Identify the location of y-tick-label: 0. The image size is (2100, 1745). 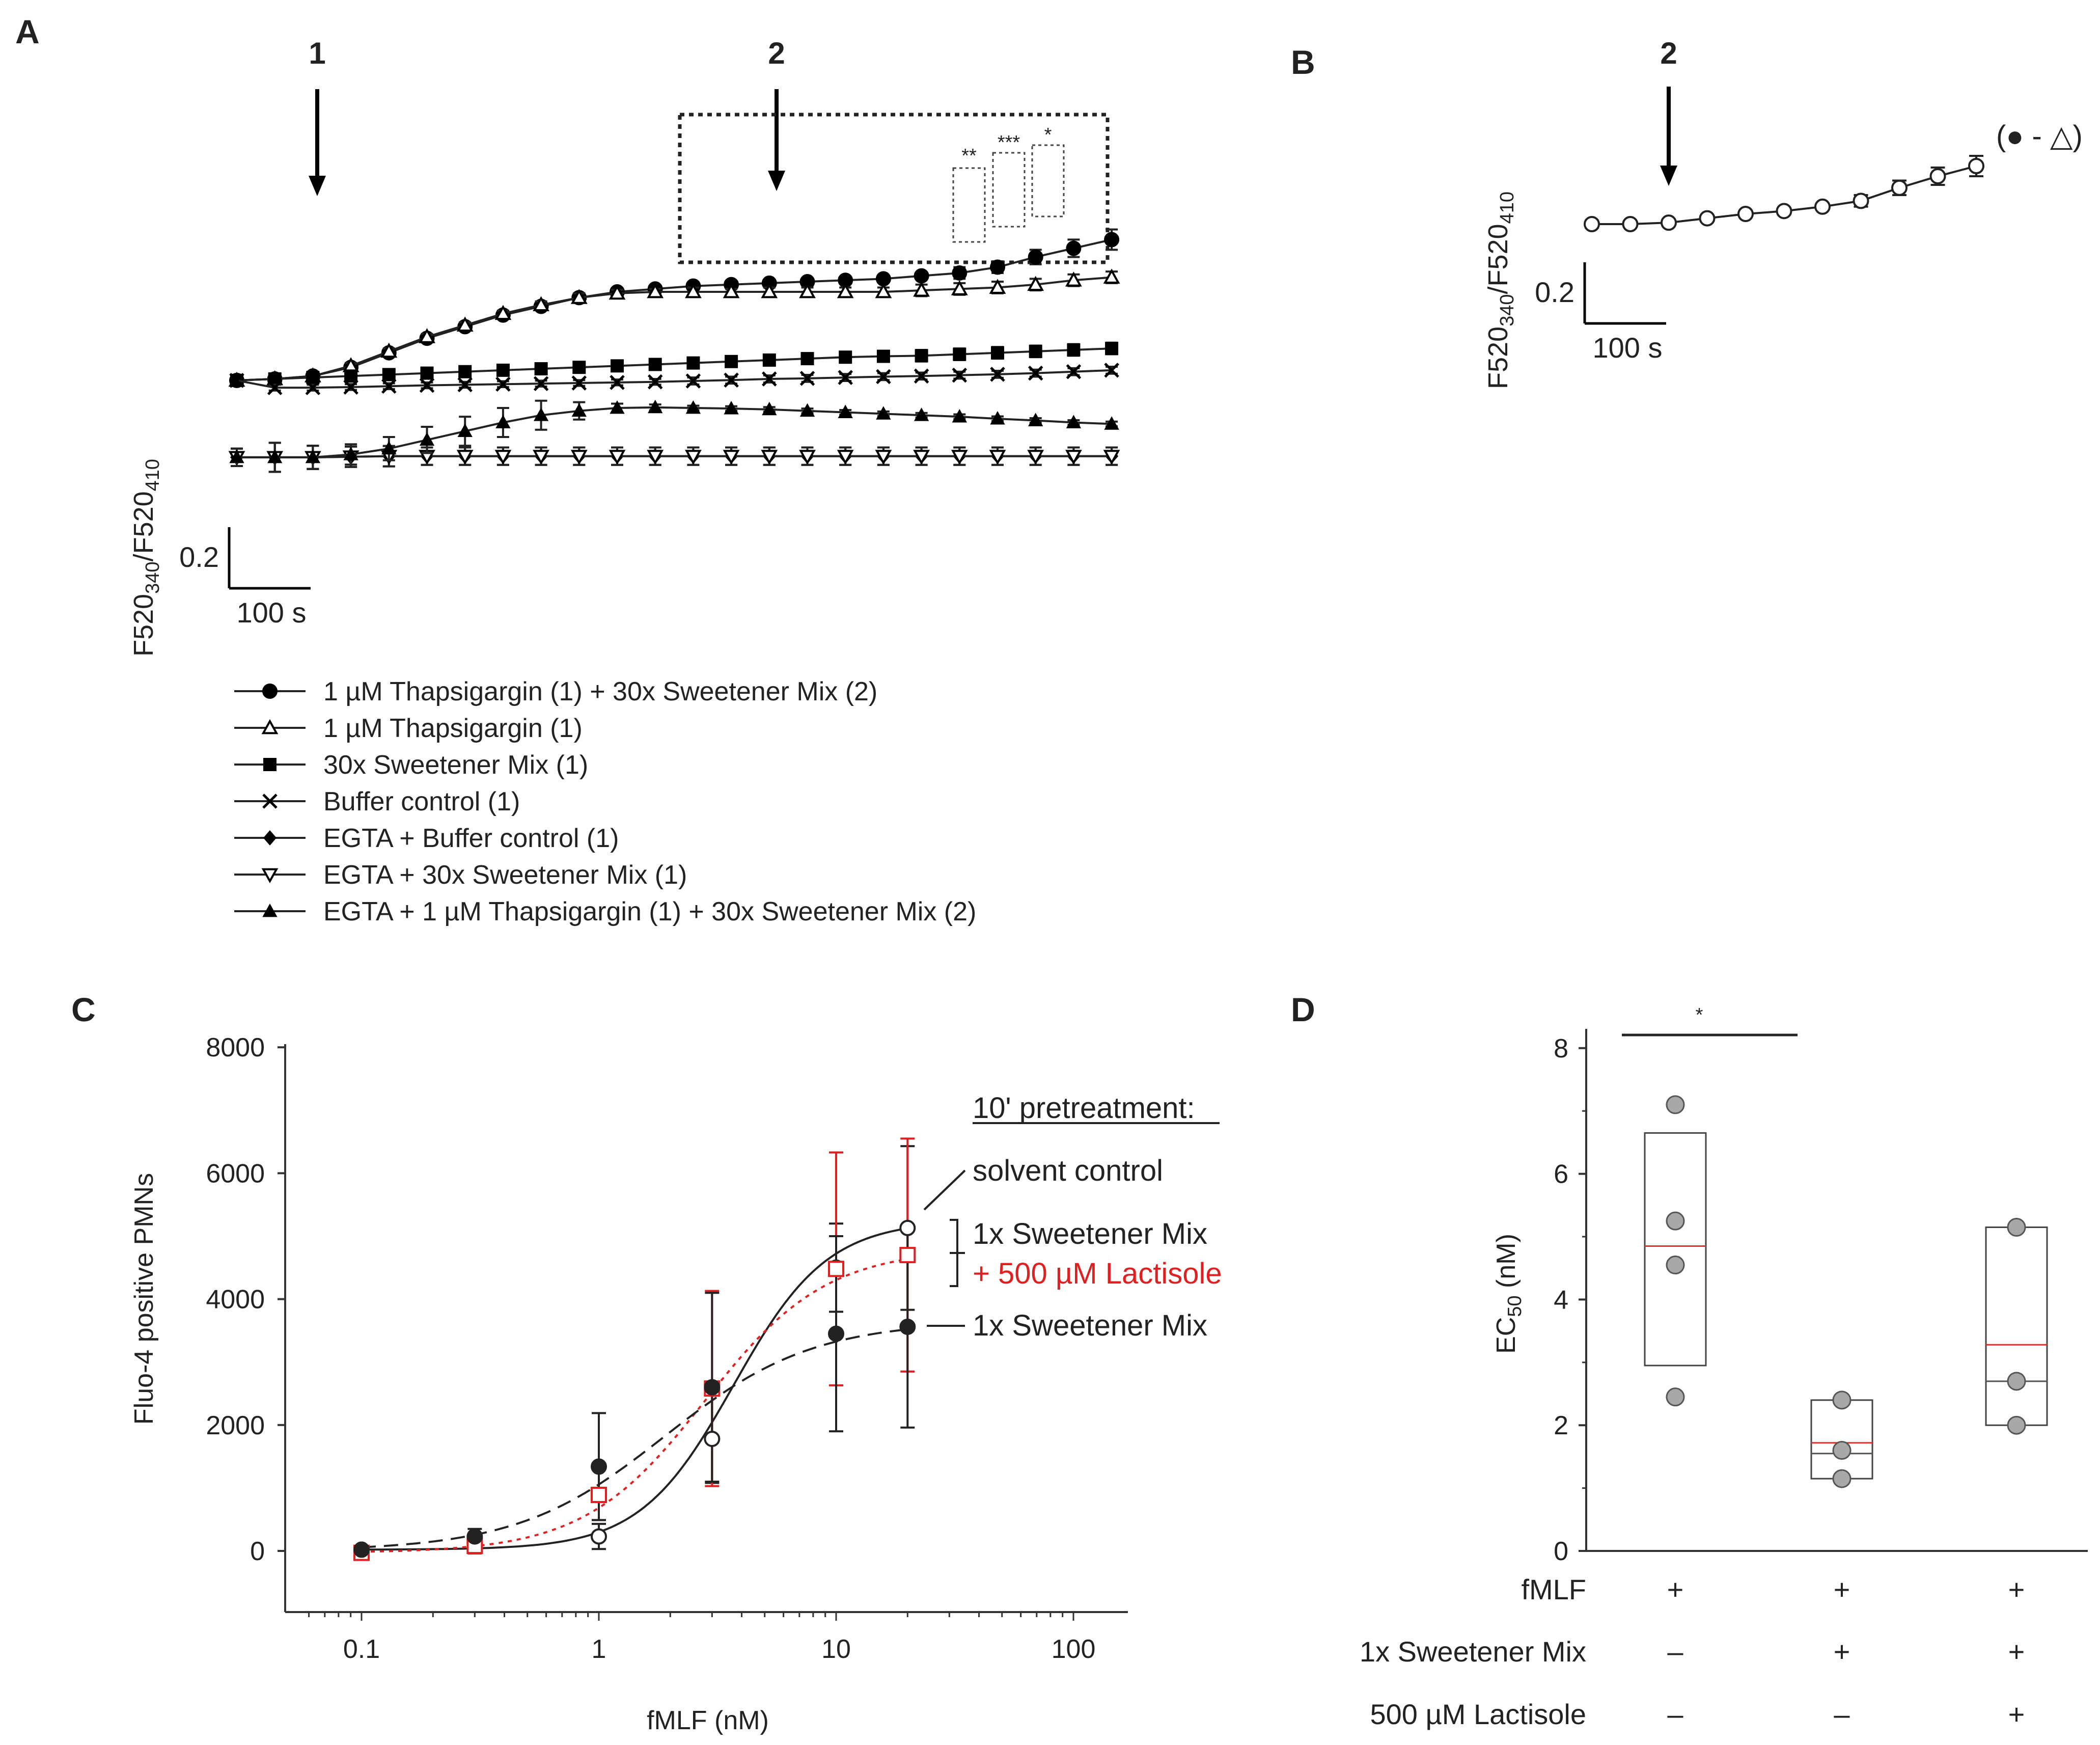
(257, 1551).